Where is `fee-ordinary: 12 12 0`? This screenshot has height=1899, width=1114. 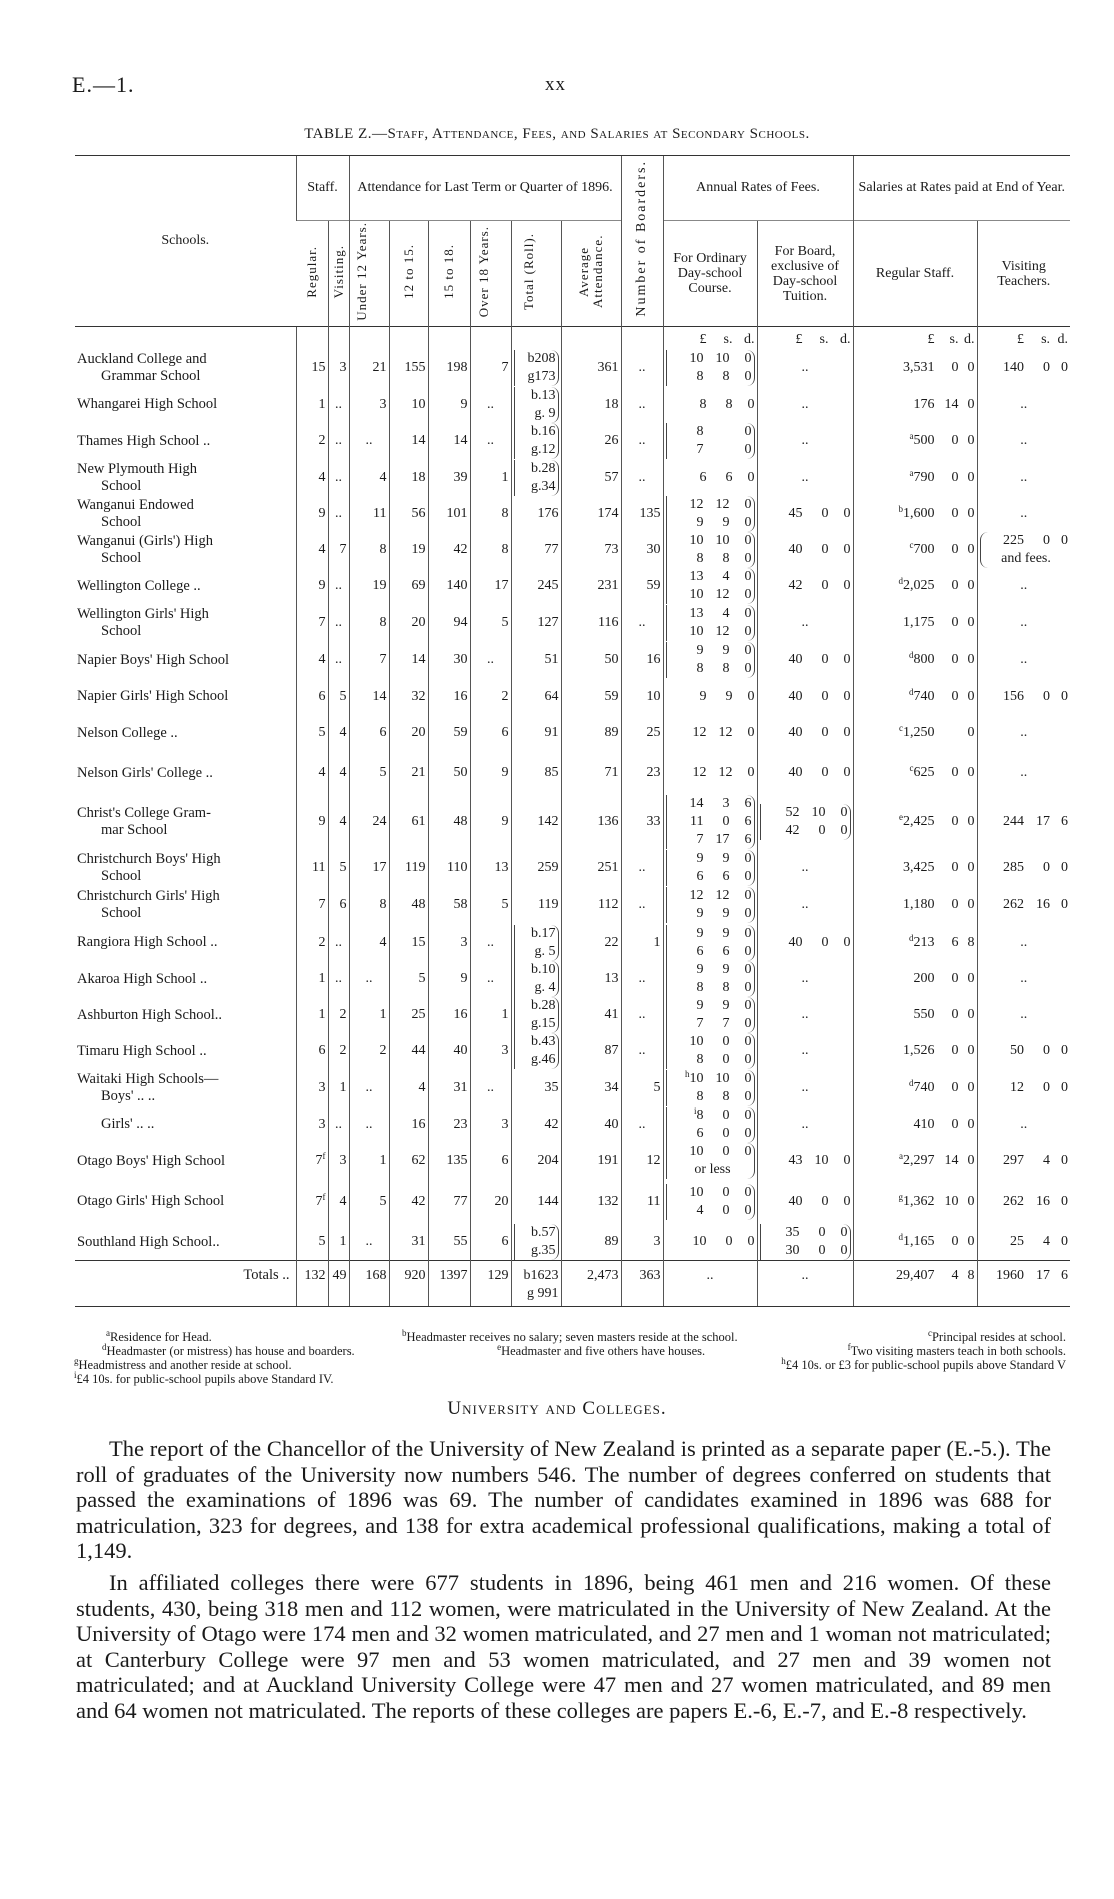
fee-ordinary: 12 12 0 is located at coordinates (709, 773).